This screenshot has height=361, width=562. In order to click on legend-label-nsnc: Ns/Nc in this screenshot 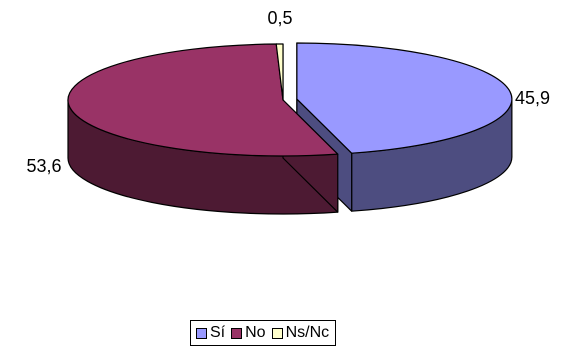, I will do `click(307, 332)`.